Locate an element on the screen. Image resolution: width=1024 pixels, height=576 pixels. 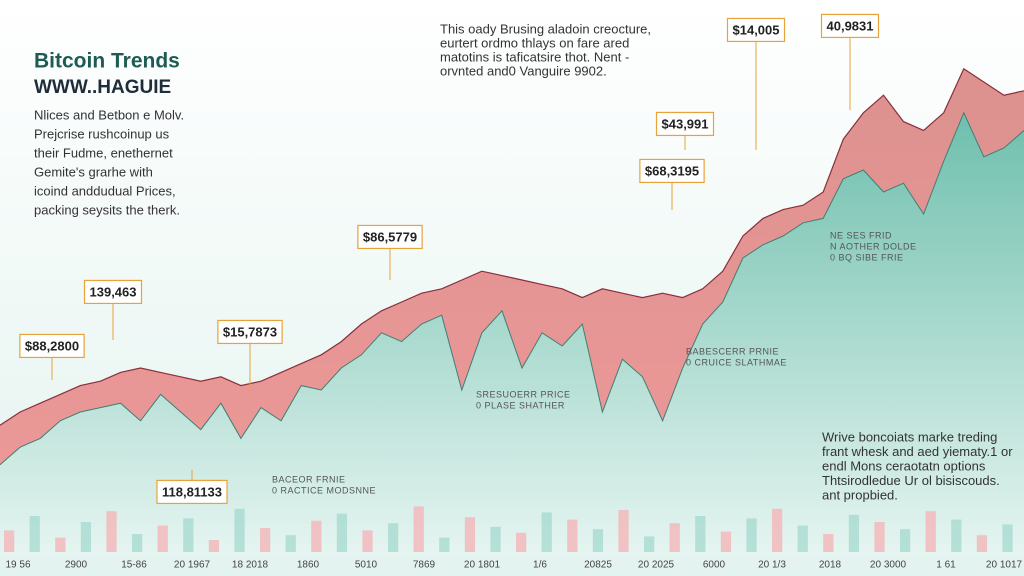
top-note-line: orvnted and0 Vanguire 9902. is located at coordinates (523, 70).